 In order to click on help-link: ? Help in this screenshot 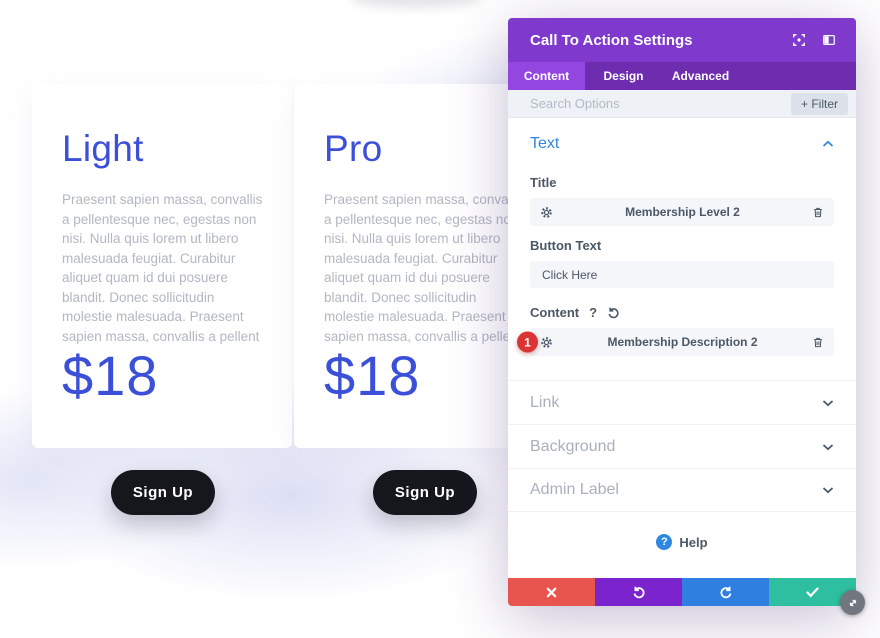, I will do `click(682, 542)`.